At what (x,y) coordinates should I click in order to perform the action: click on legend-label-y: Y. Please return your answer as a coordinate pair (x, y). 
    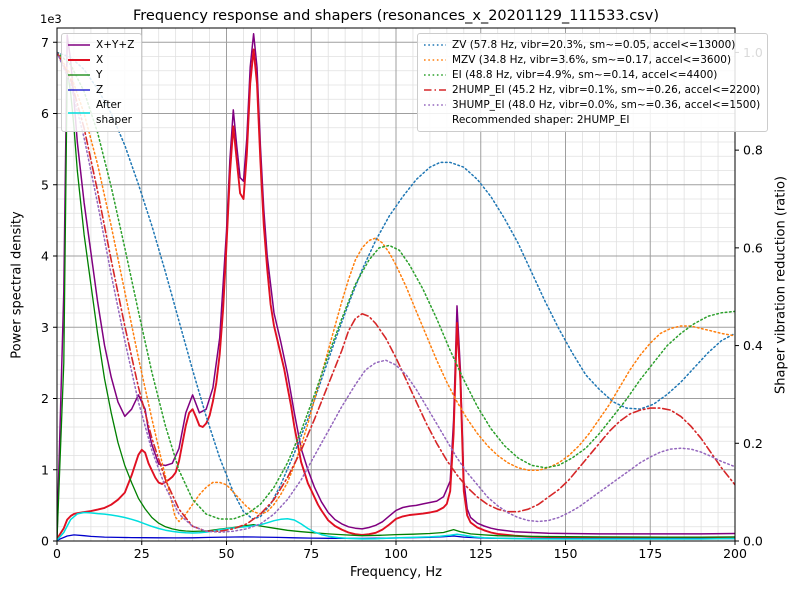
    Looking at the image, I should click on (99, 74).